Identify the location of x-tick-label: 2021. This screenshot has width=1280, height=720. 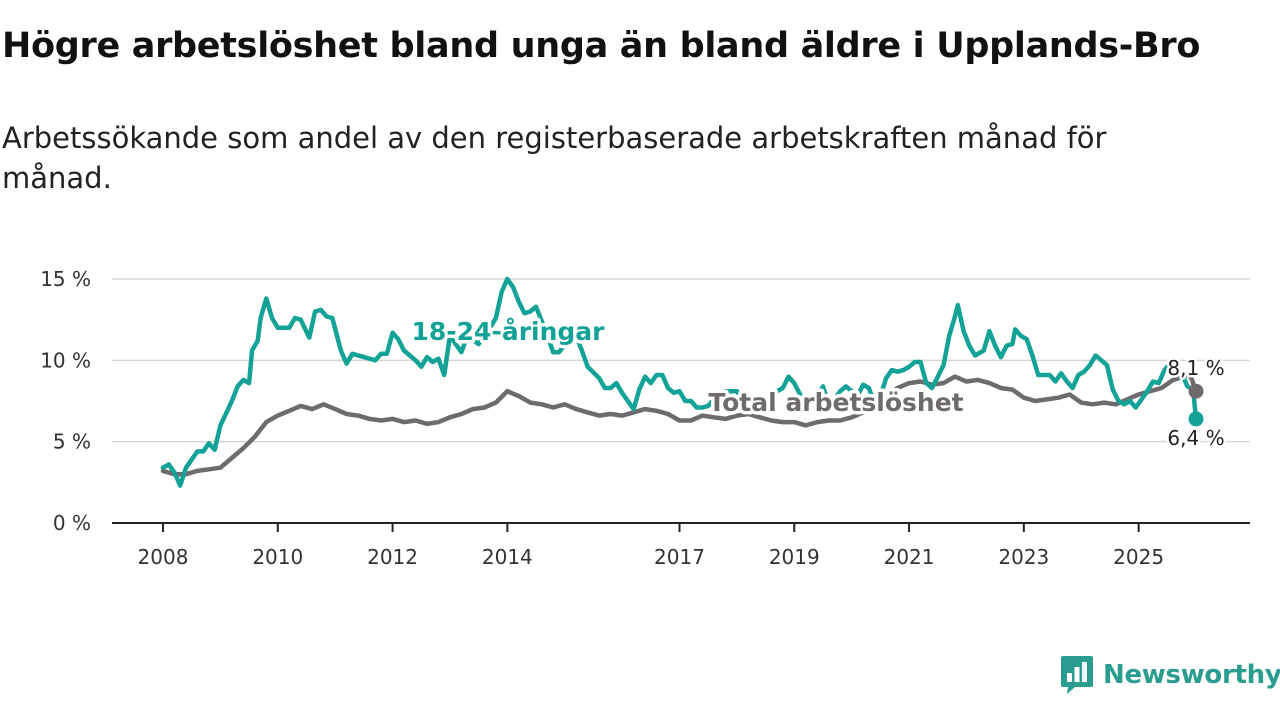
(909, 557).